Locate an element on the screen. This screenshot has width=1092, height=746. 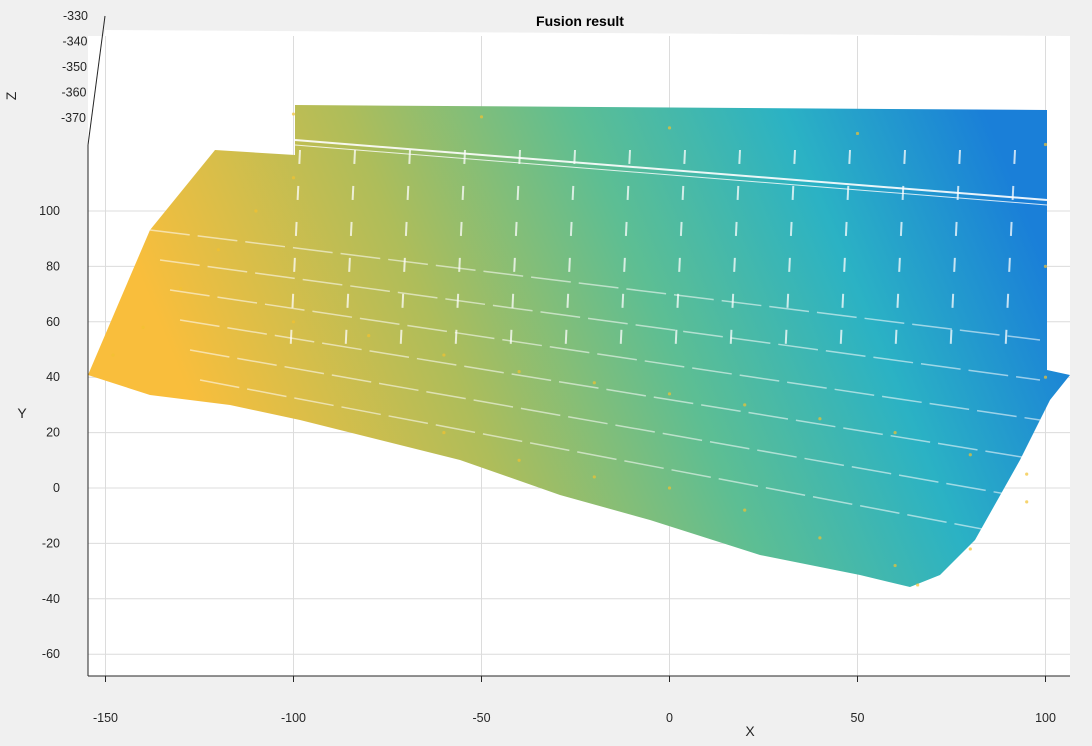
y-tick-label: 80 is located at coordinates (53, 266).